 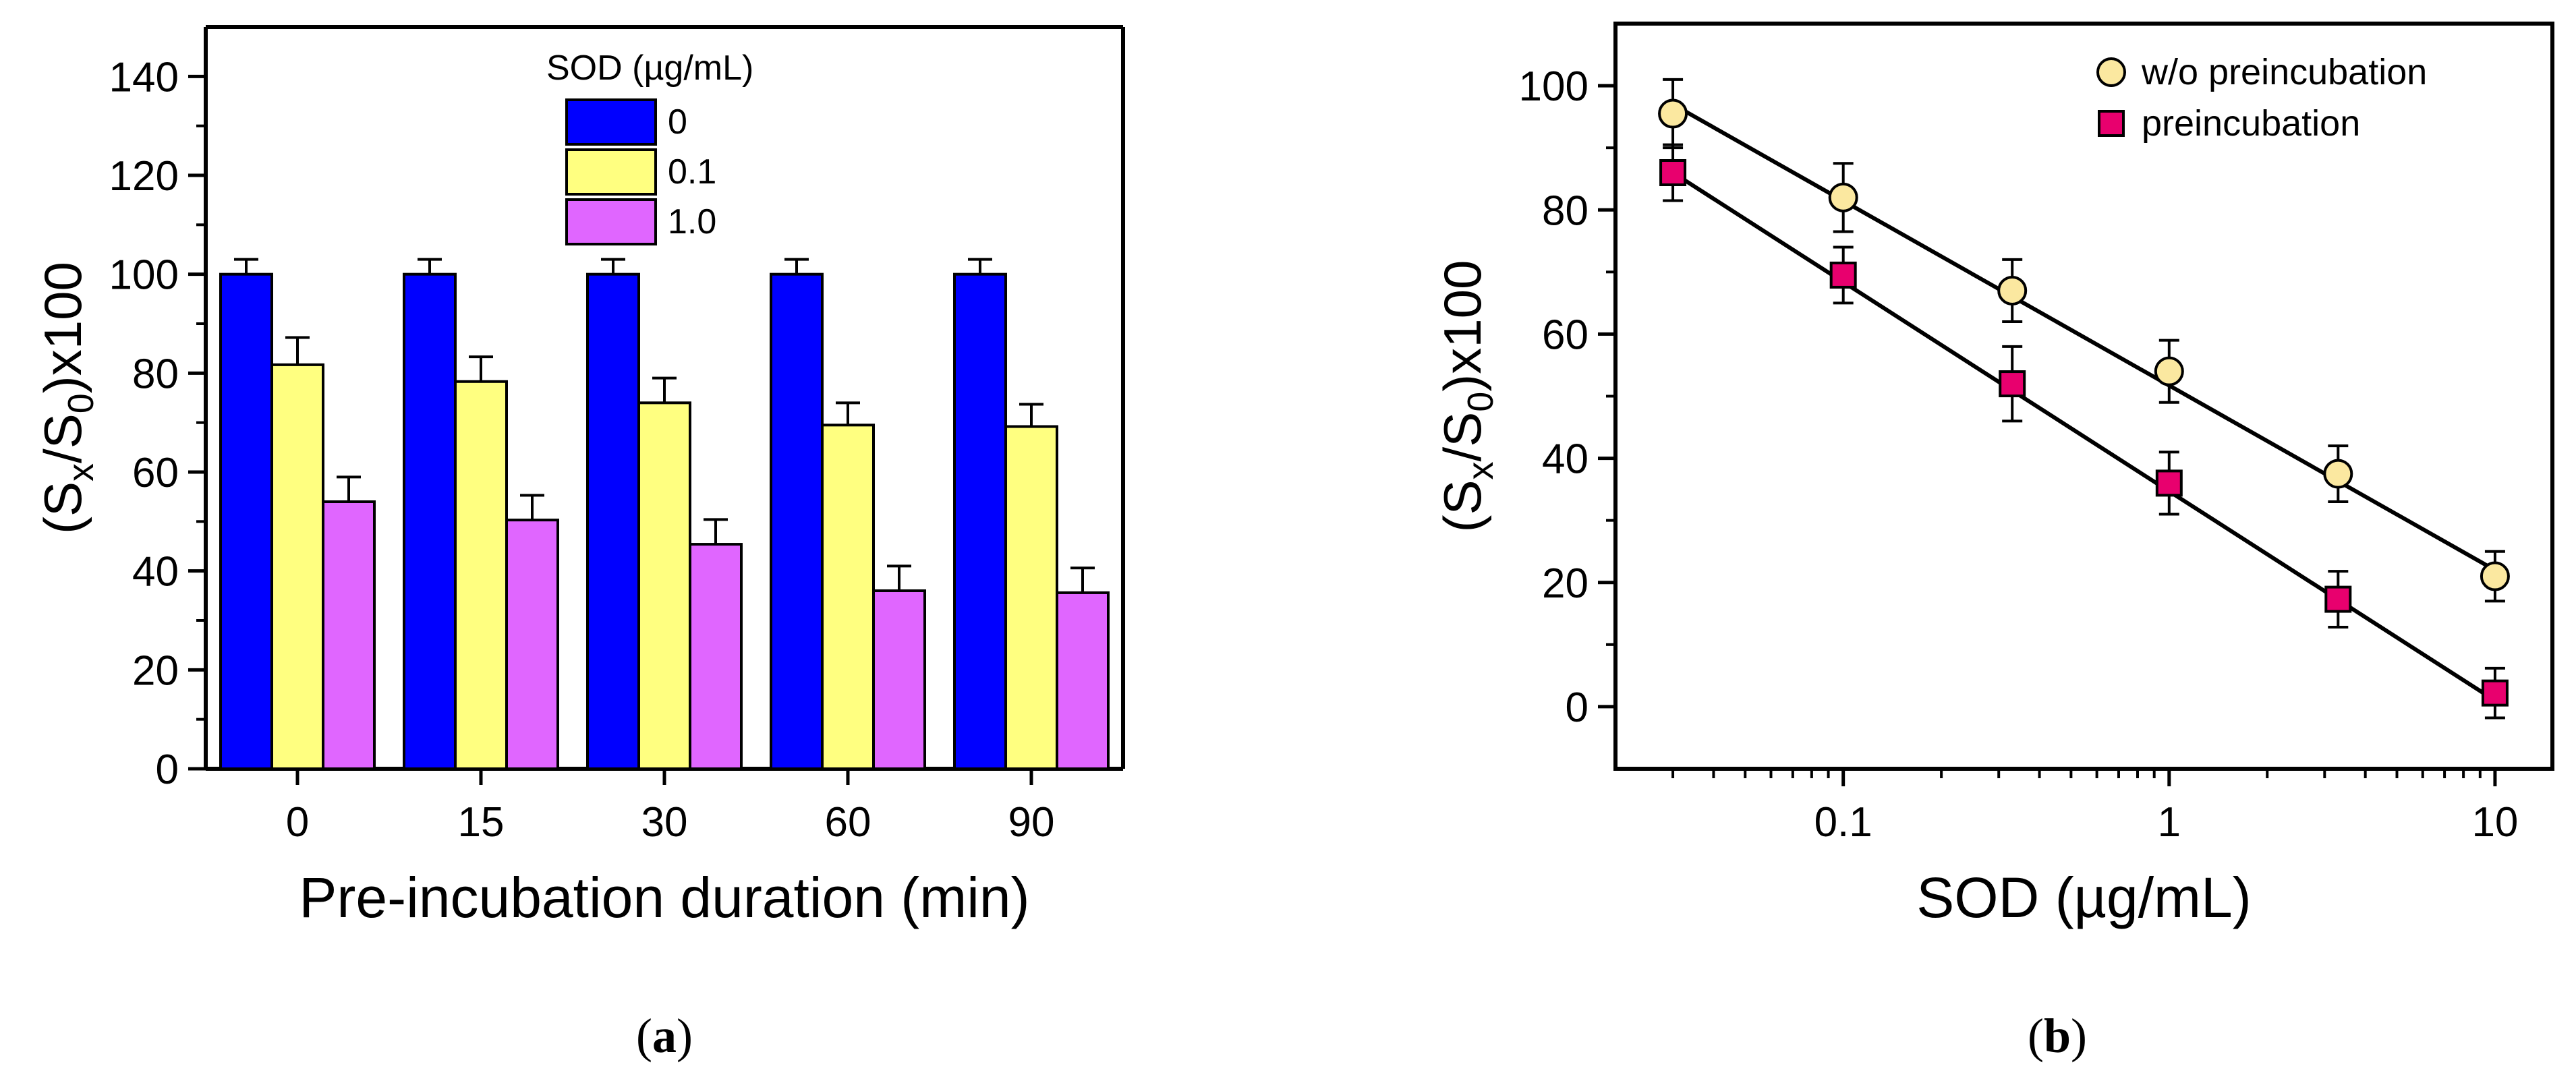 I want to click on legend-label: preincubation, so click(x=2251, y=123).